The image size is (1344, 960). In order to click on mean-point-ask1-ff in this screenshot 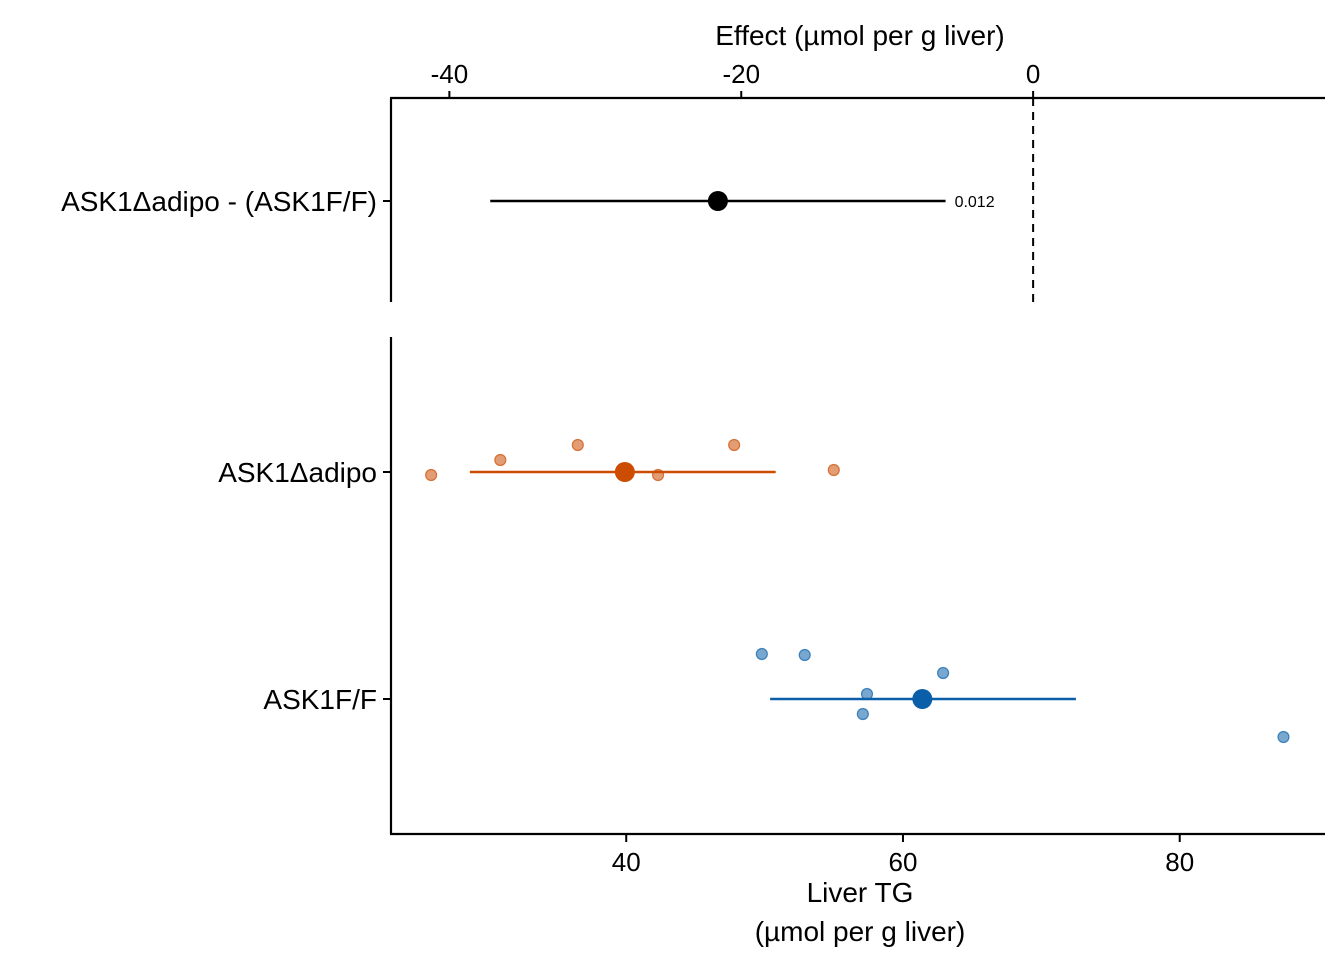, I will do `click(922, 699)`.